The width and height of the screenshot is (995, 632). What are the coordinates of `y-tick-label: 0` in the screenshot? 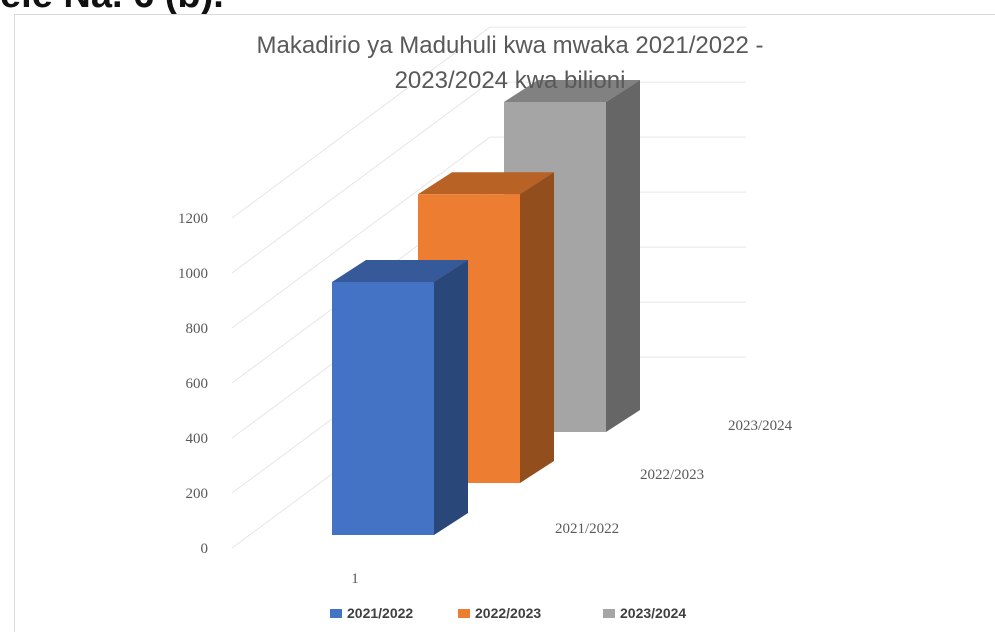 It's located at (205, 549).